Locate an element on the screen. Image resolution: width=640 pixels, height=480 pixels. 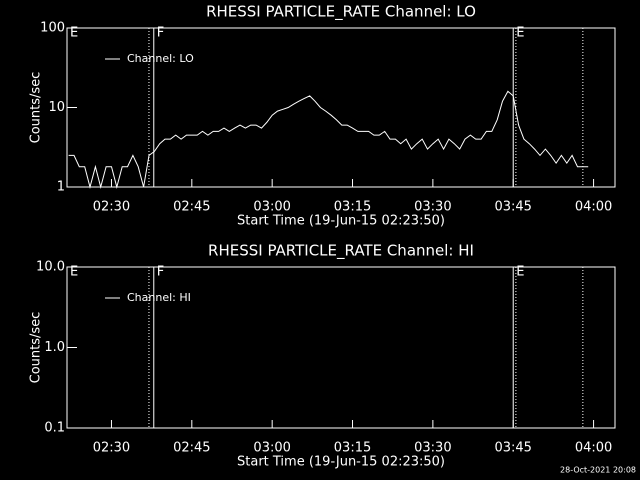
y-tick-label: 1.0 is located at coordinates (54, 347).